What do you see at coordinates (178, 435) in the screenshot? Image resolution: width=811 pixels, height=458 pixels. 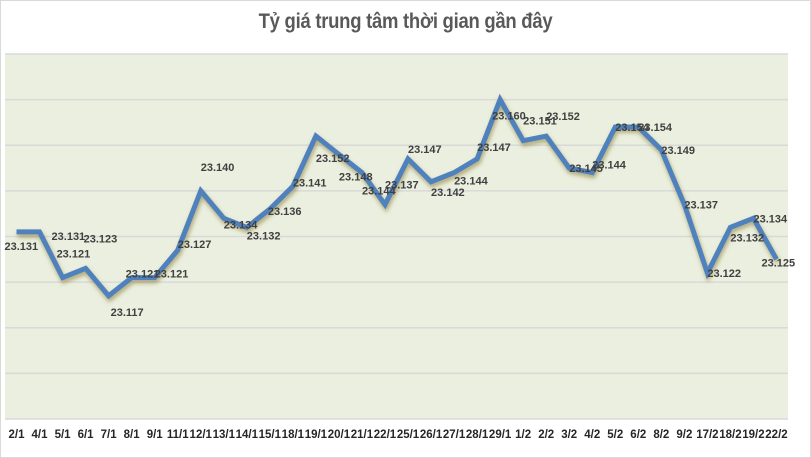 I see `x-tick-label: 11/1` at bounding box center [178, 435].